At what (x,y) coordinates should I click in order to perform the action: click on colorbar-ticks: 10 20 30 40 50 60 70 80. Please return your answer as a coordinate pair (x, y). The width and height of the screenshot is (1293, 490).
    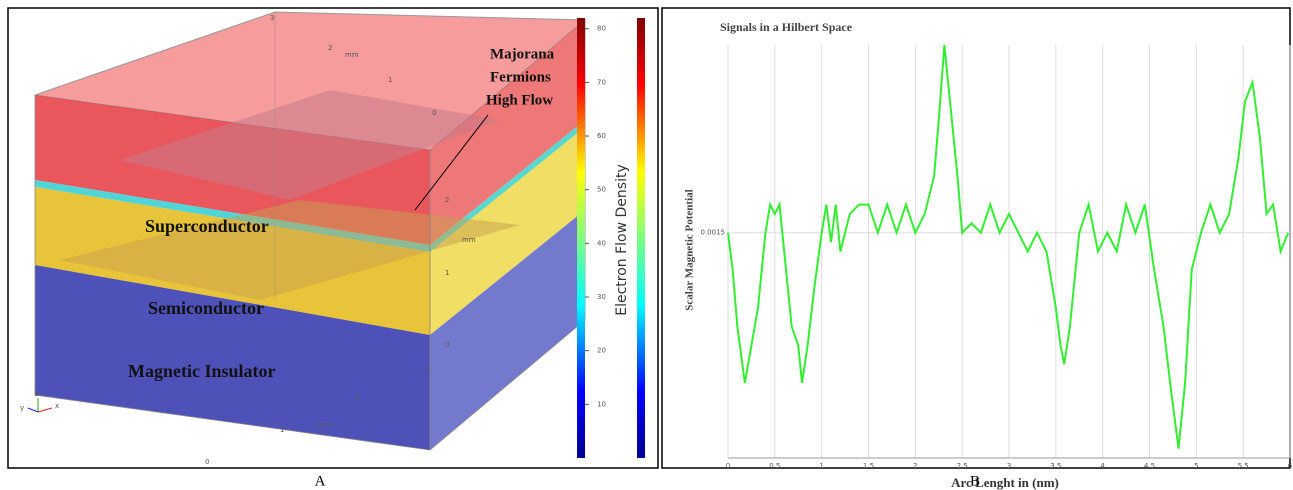
    Looking at the image, I should click on (595, 216).